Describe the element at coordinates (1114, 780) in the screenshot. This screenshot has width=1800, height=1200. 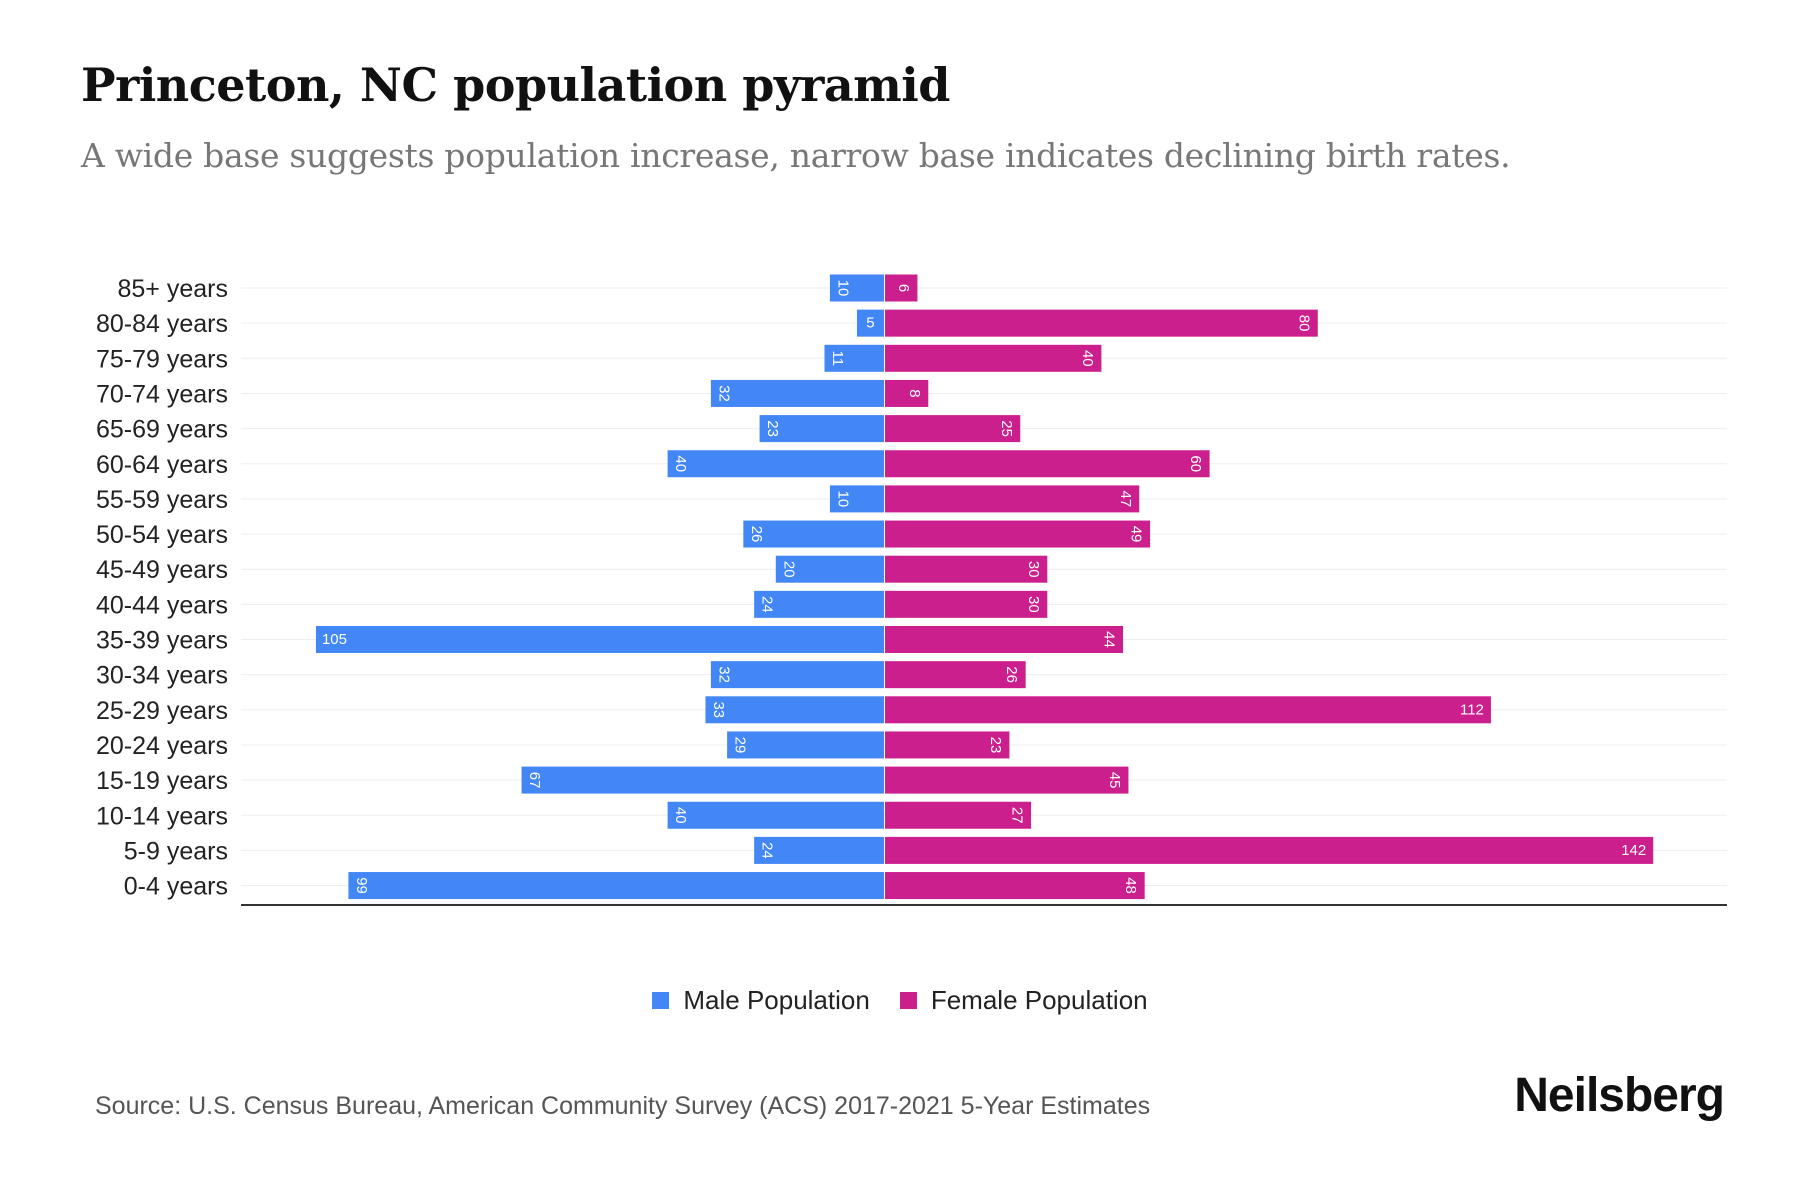
I see `female-value-label: 45` at that location.